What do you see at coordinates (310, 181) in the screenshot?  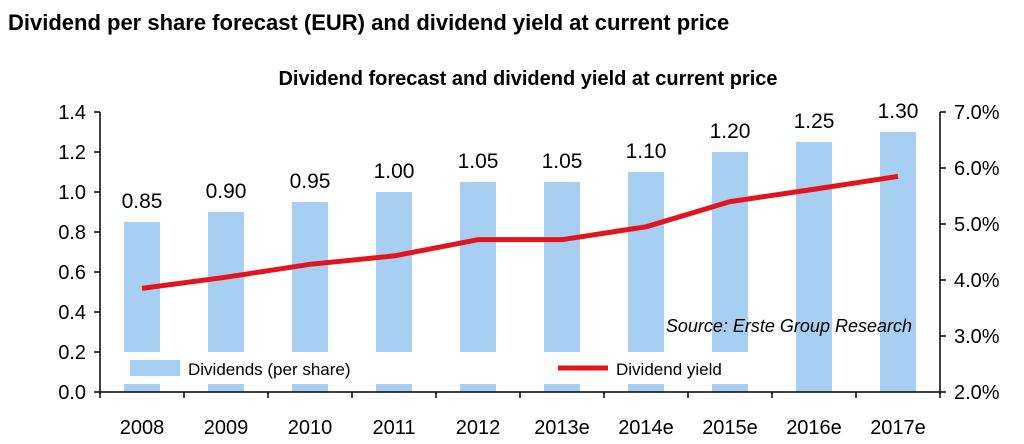 I see `bar-label-2010: 0.95` at bounding box center [310, 181].